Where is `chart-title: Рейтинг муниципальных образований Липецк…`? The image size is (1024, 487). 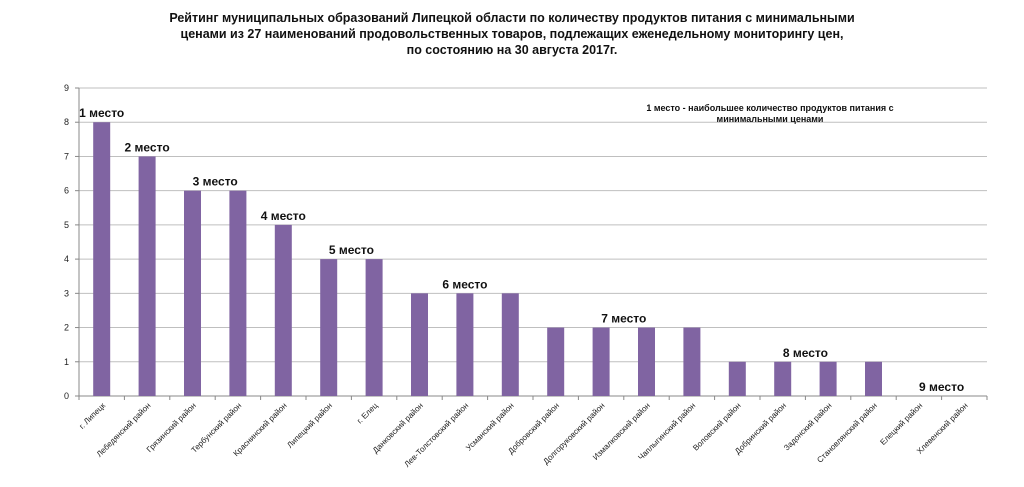
chart-title: Рейтинг муниципальных образований Липецк… is located at coordinates (512, 34).